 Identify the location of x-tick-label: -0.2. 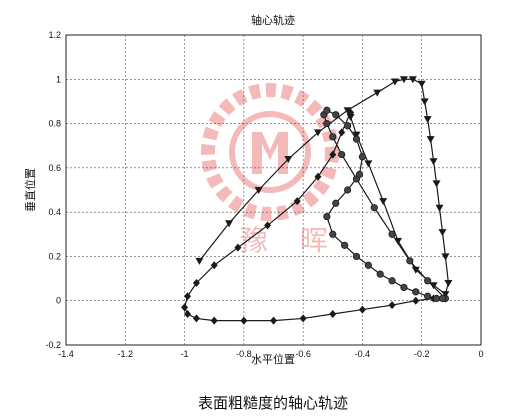
(422, 354).